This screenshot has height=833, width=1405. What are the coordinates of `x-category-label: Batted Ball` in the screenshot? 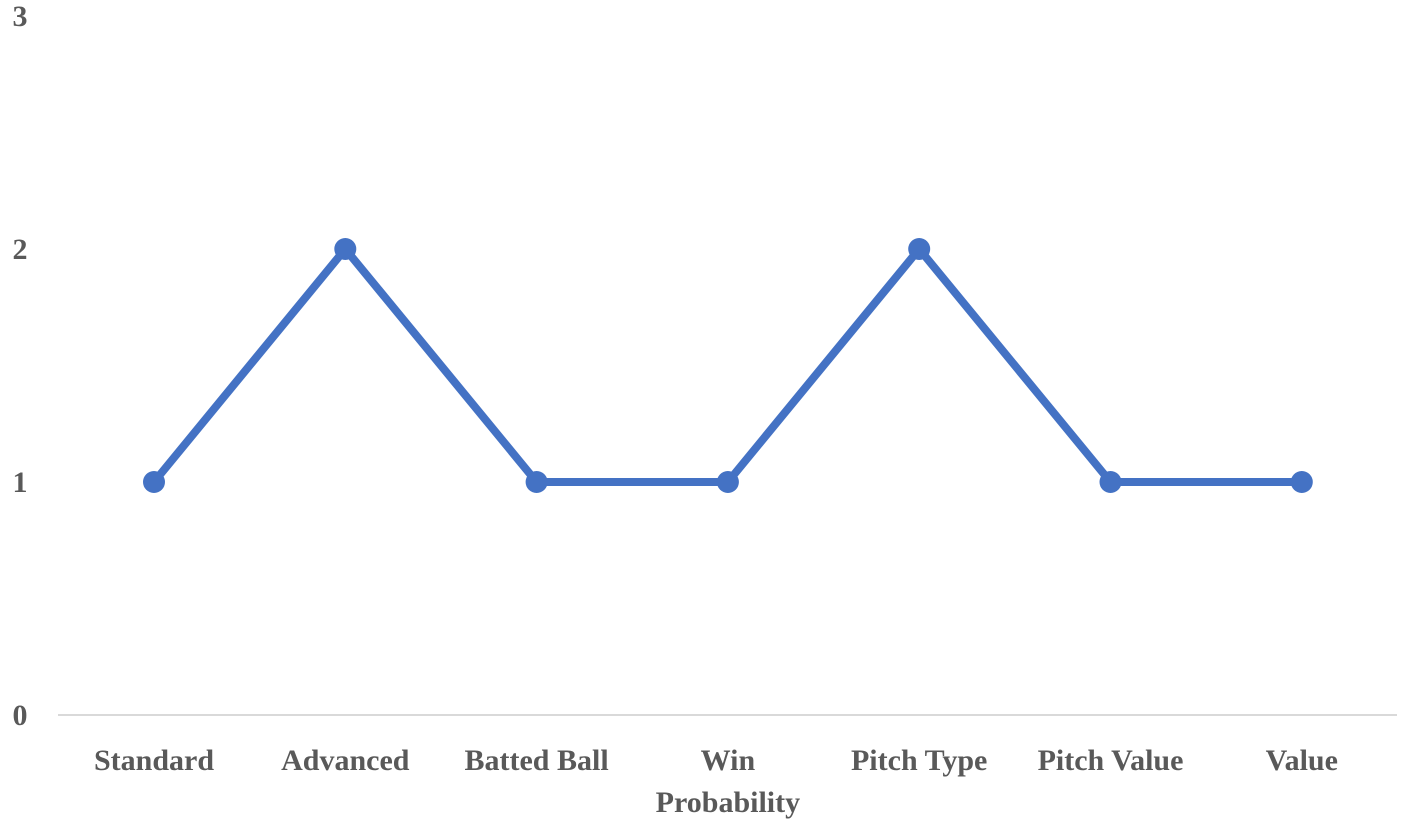 It's located at (537, 760).